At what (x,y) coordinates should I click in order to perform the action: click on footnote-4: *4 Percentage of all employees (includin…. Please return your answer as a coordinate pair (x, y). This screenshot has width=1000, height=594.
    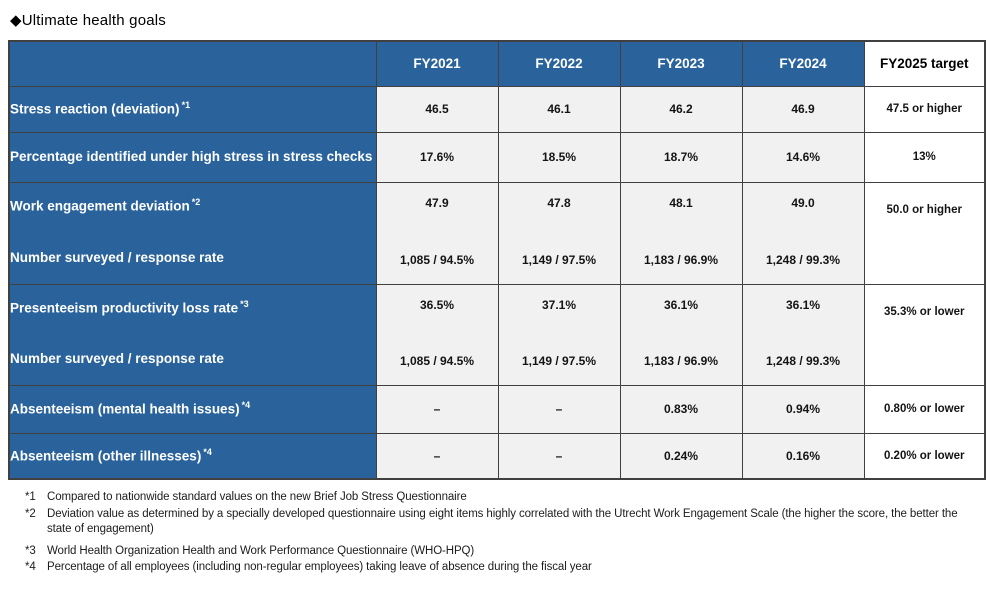
    Looking at the image, I should click on (504, 568).